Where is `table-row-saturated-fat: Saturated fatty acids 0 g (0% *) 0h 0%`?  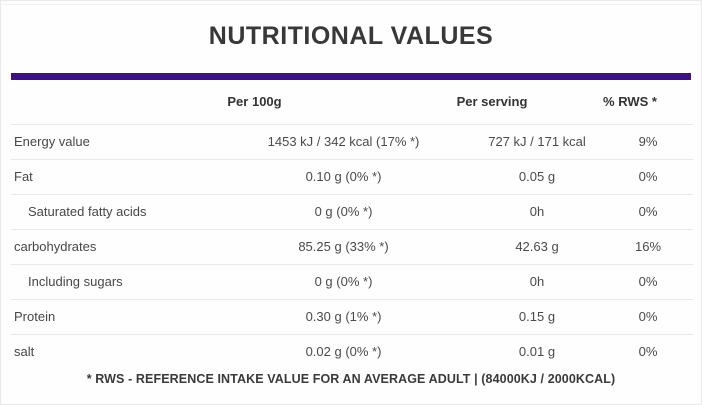 table-row-saturated-fat: Saturated fatty acids 0 g (0% *) 0h 0% is located at coordinates (352, 212).